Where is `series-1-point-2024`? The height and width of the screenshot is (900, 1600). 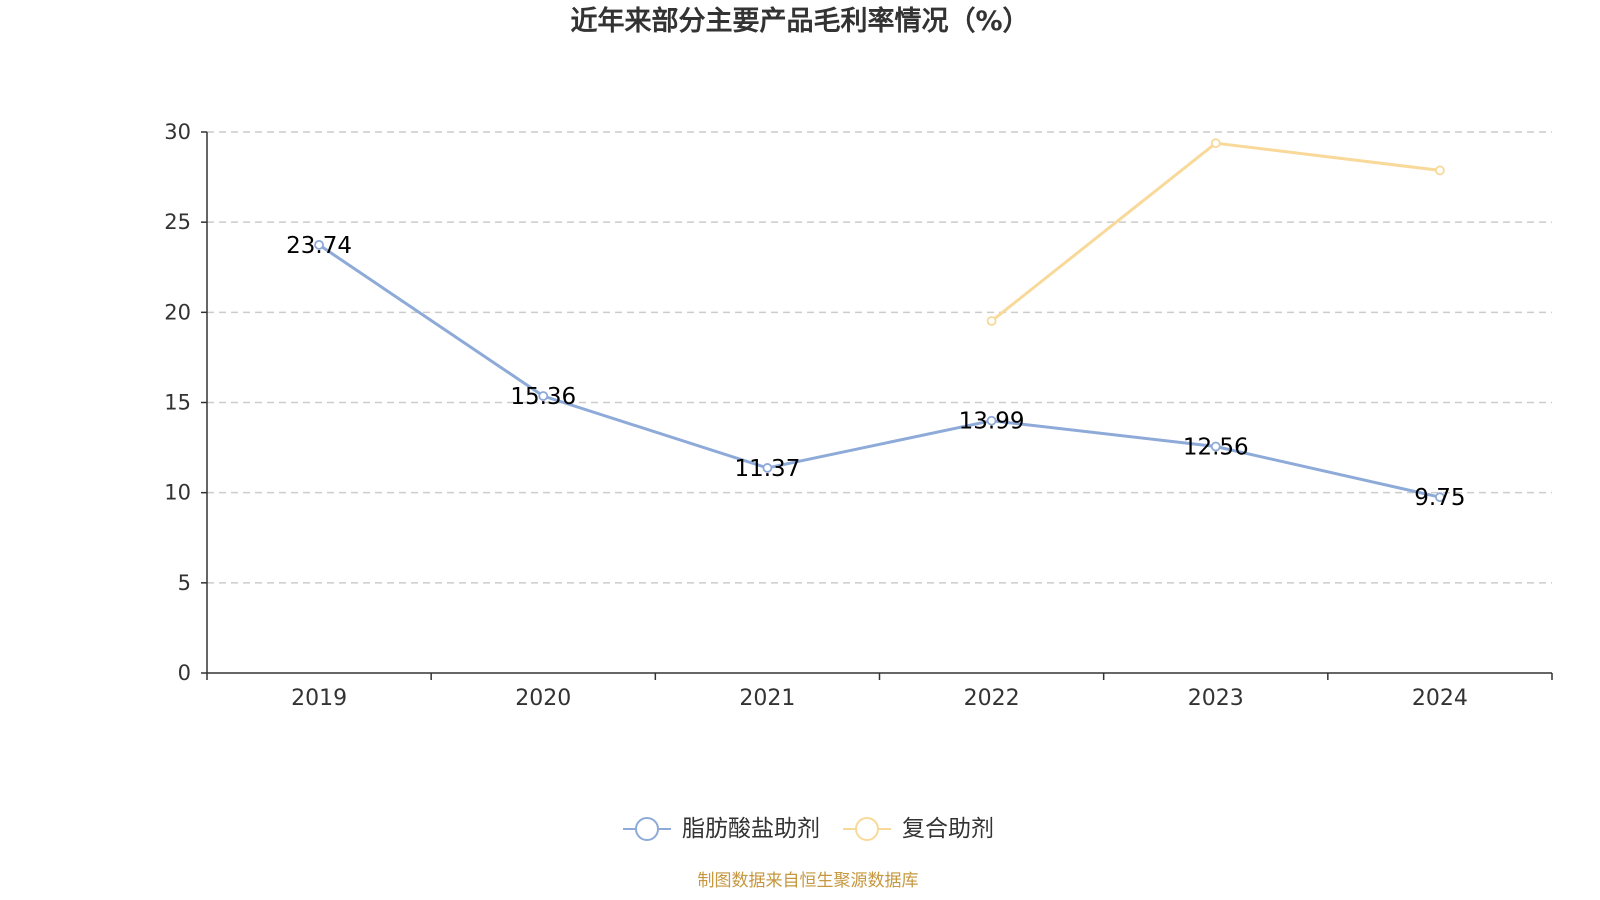 series-1-point-2024 is located at coordinates (1440, 497).